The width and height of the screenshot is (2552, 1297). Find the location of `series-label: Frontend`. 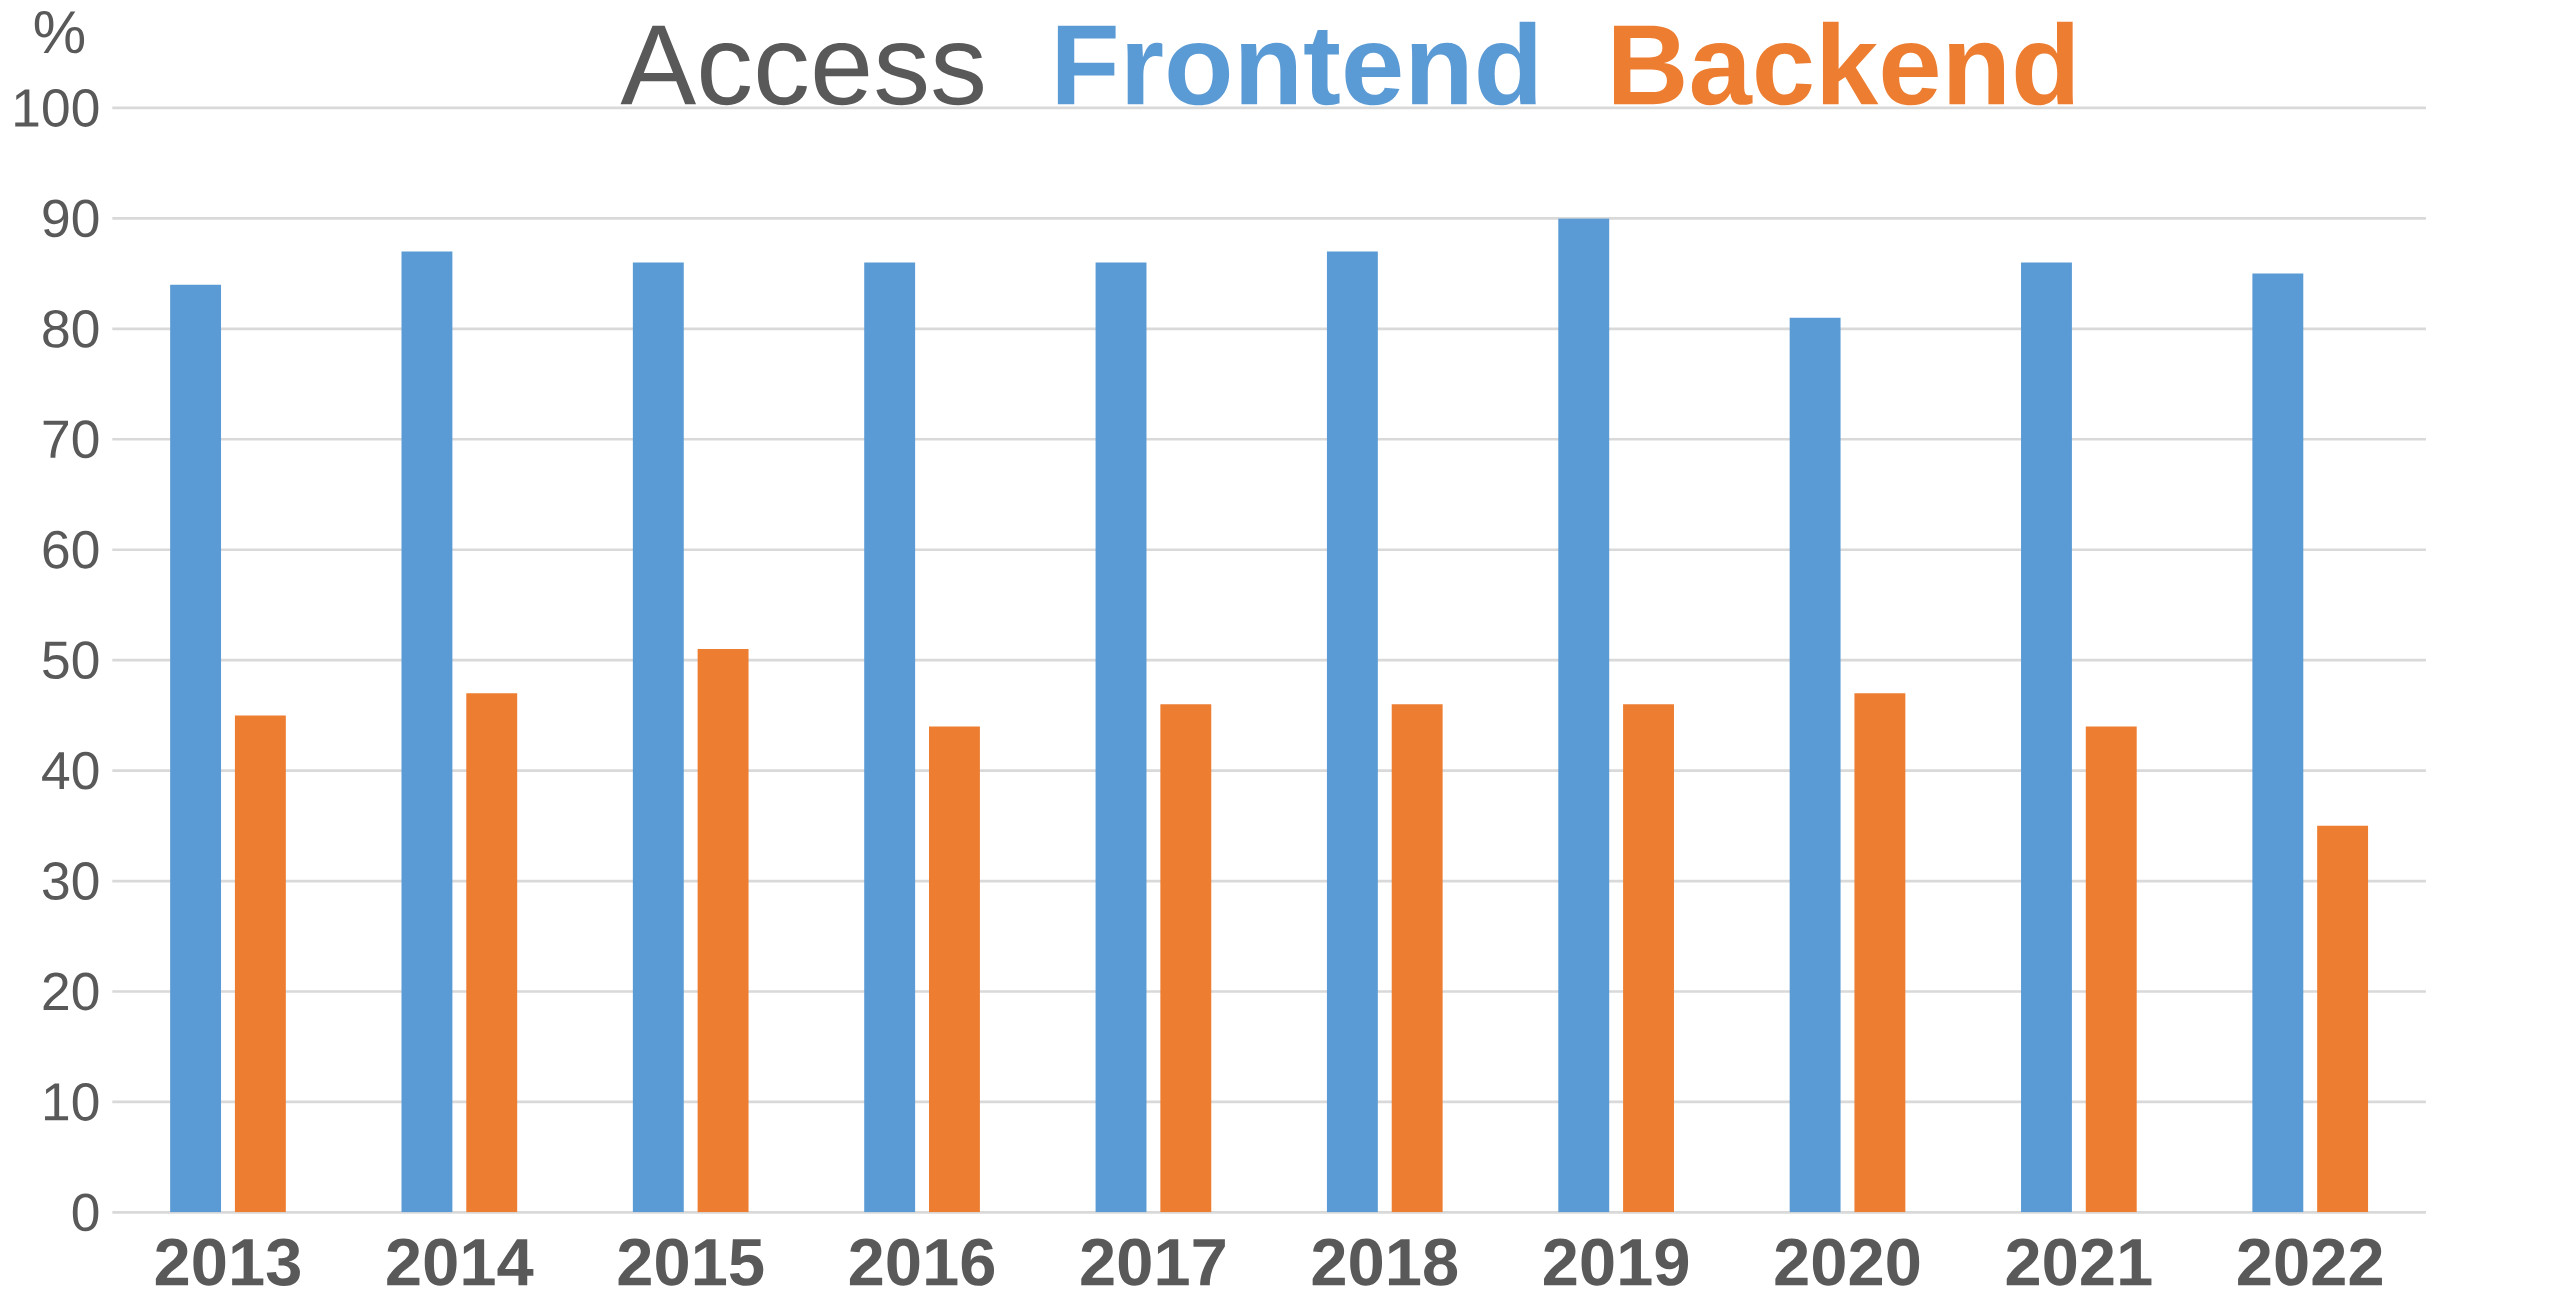

series-label: Frontend is located at coordinates (1296, 63).